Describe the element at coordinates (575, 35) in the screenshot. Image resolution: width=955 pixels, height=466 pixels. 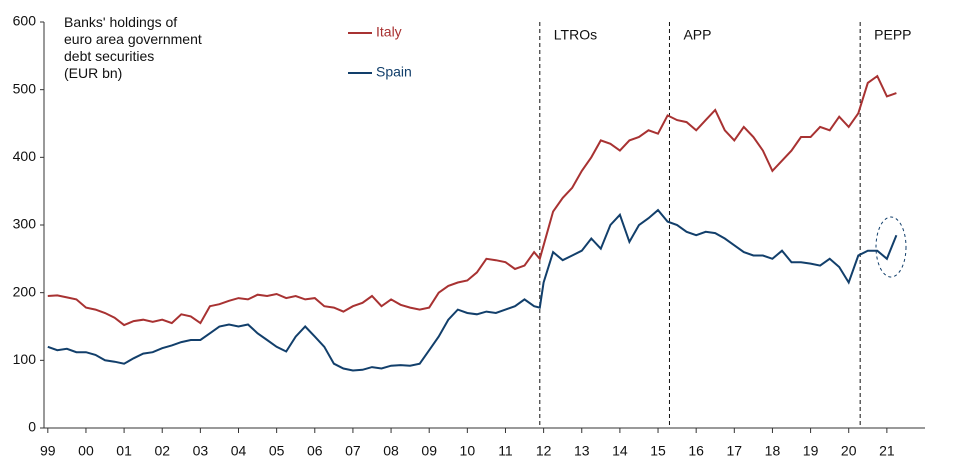
I see `event-label: LTROs` at that location.